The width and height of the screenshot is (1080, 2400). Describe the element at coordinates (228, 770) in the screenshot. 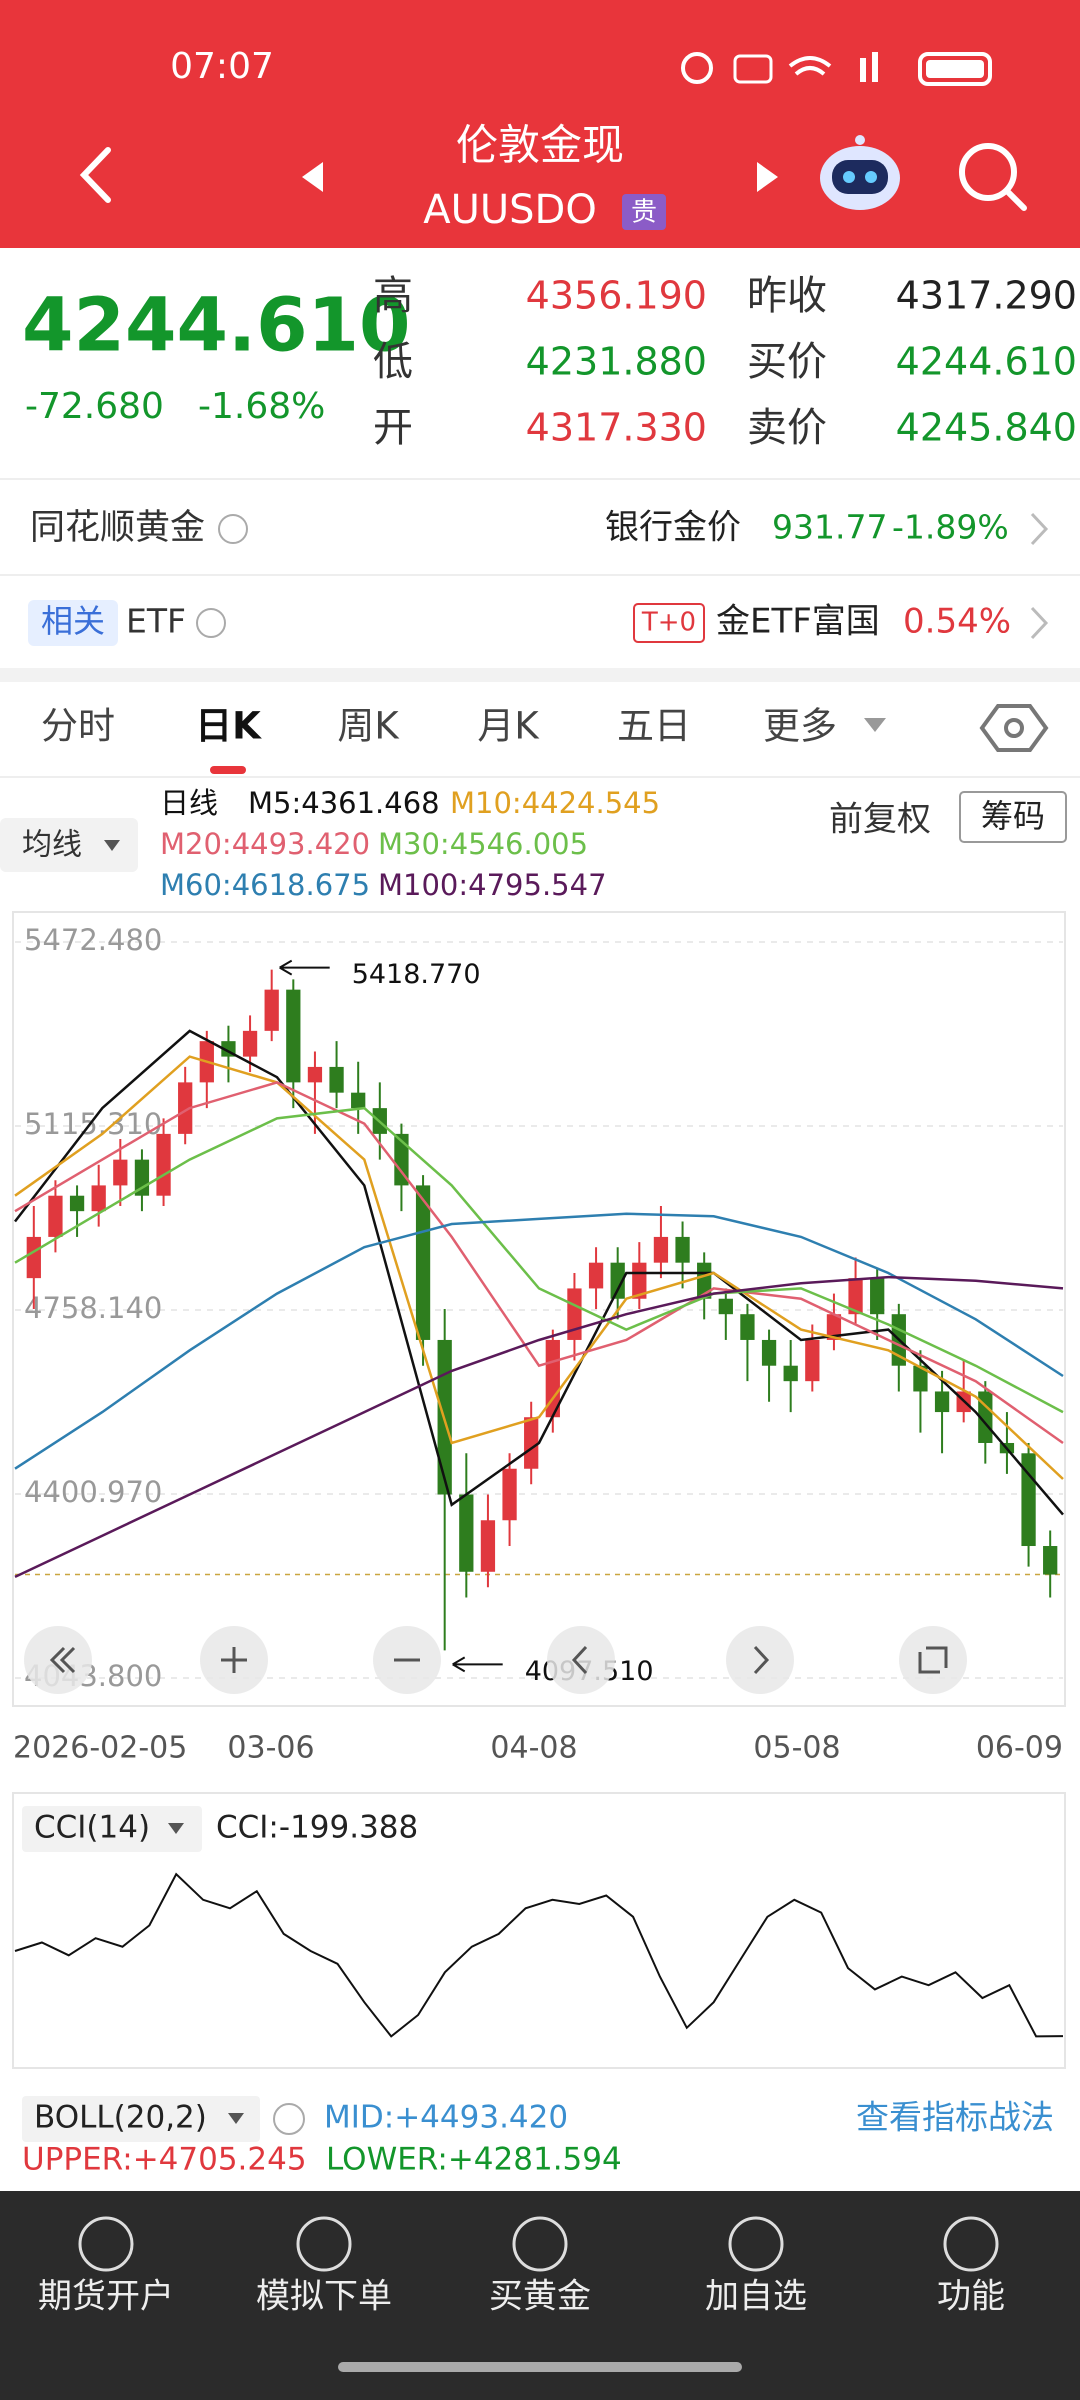

I see `tab-underline` at that location.